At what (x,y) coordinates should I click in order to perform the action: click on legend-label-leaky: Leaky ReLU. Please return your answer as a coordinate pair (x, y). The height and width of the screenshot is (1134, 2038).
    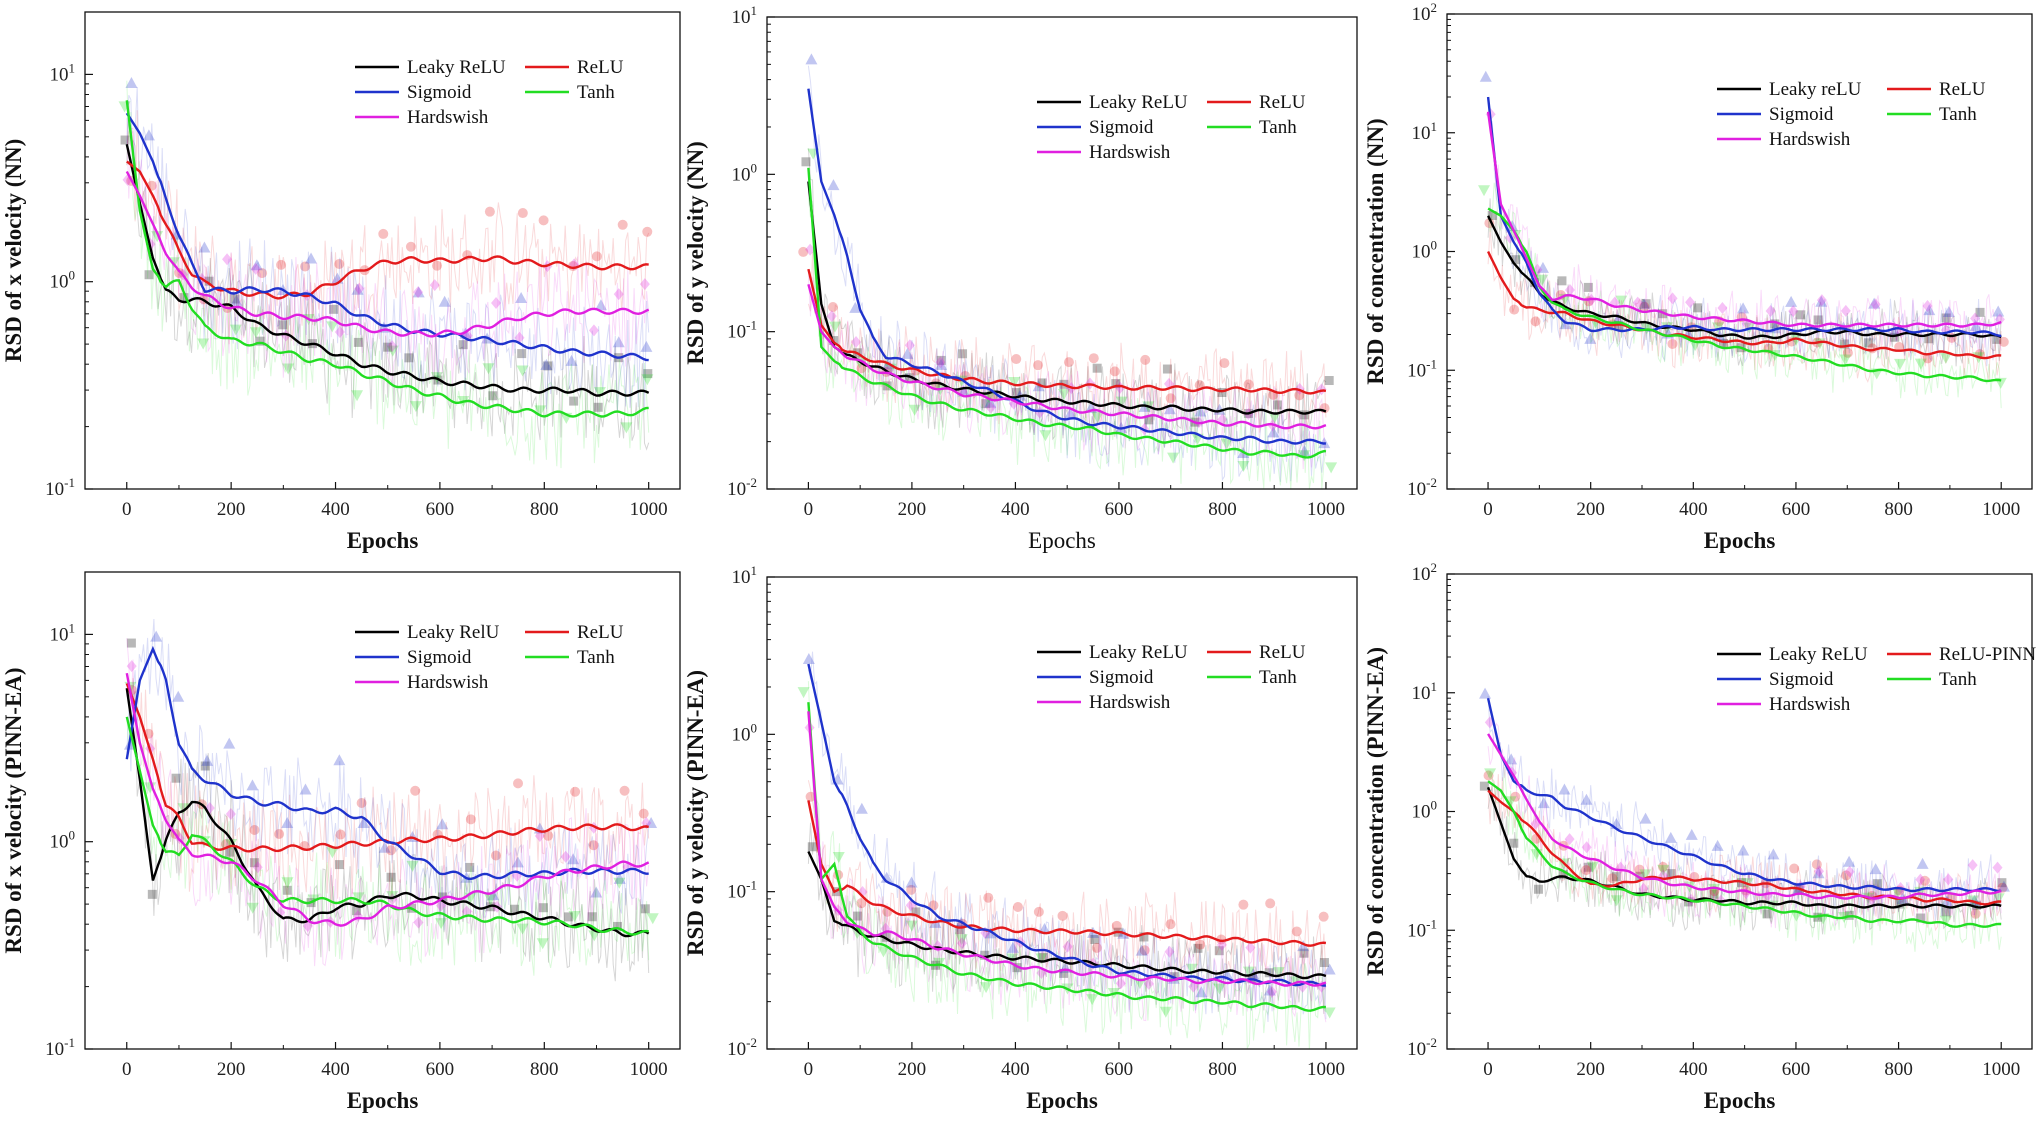
    Looking at the image, I should click on (1818, 654).